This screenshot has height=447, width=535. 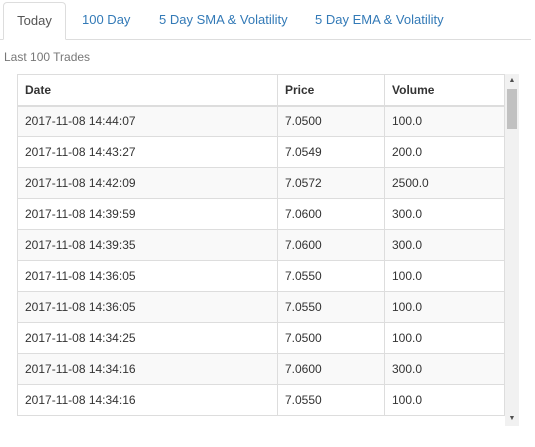 I want to click on table-row: 2017-11-08 14:39:59 7.0600 300.0, so click(x=261, y=214).